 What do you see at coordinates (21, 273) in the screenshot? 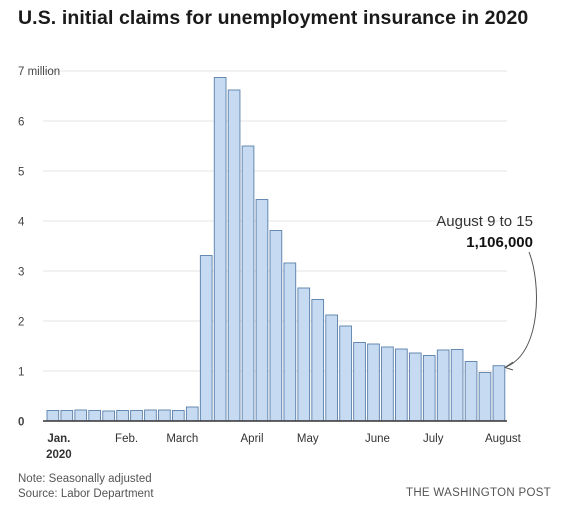
I see `y-tick-label: 3` at bounding box center [21, 273].